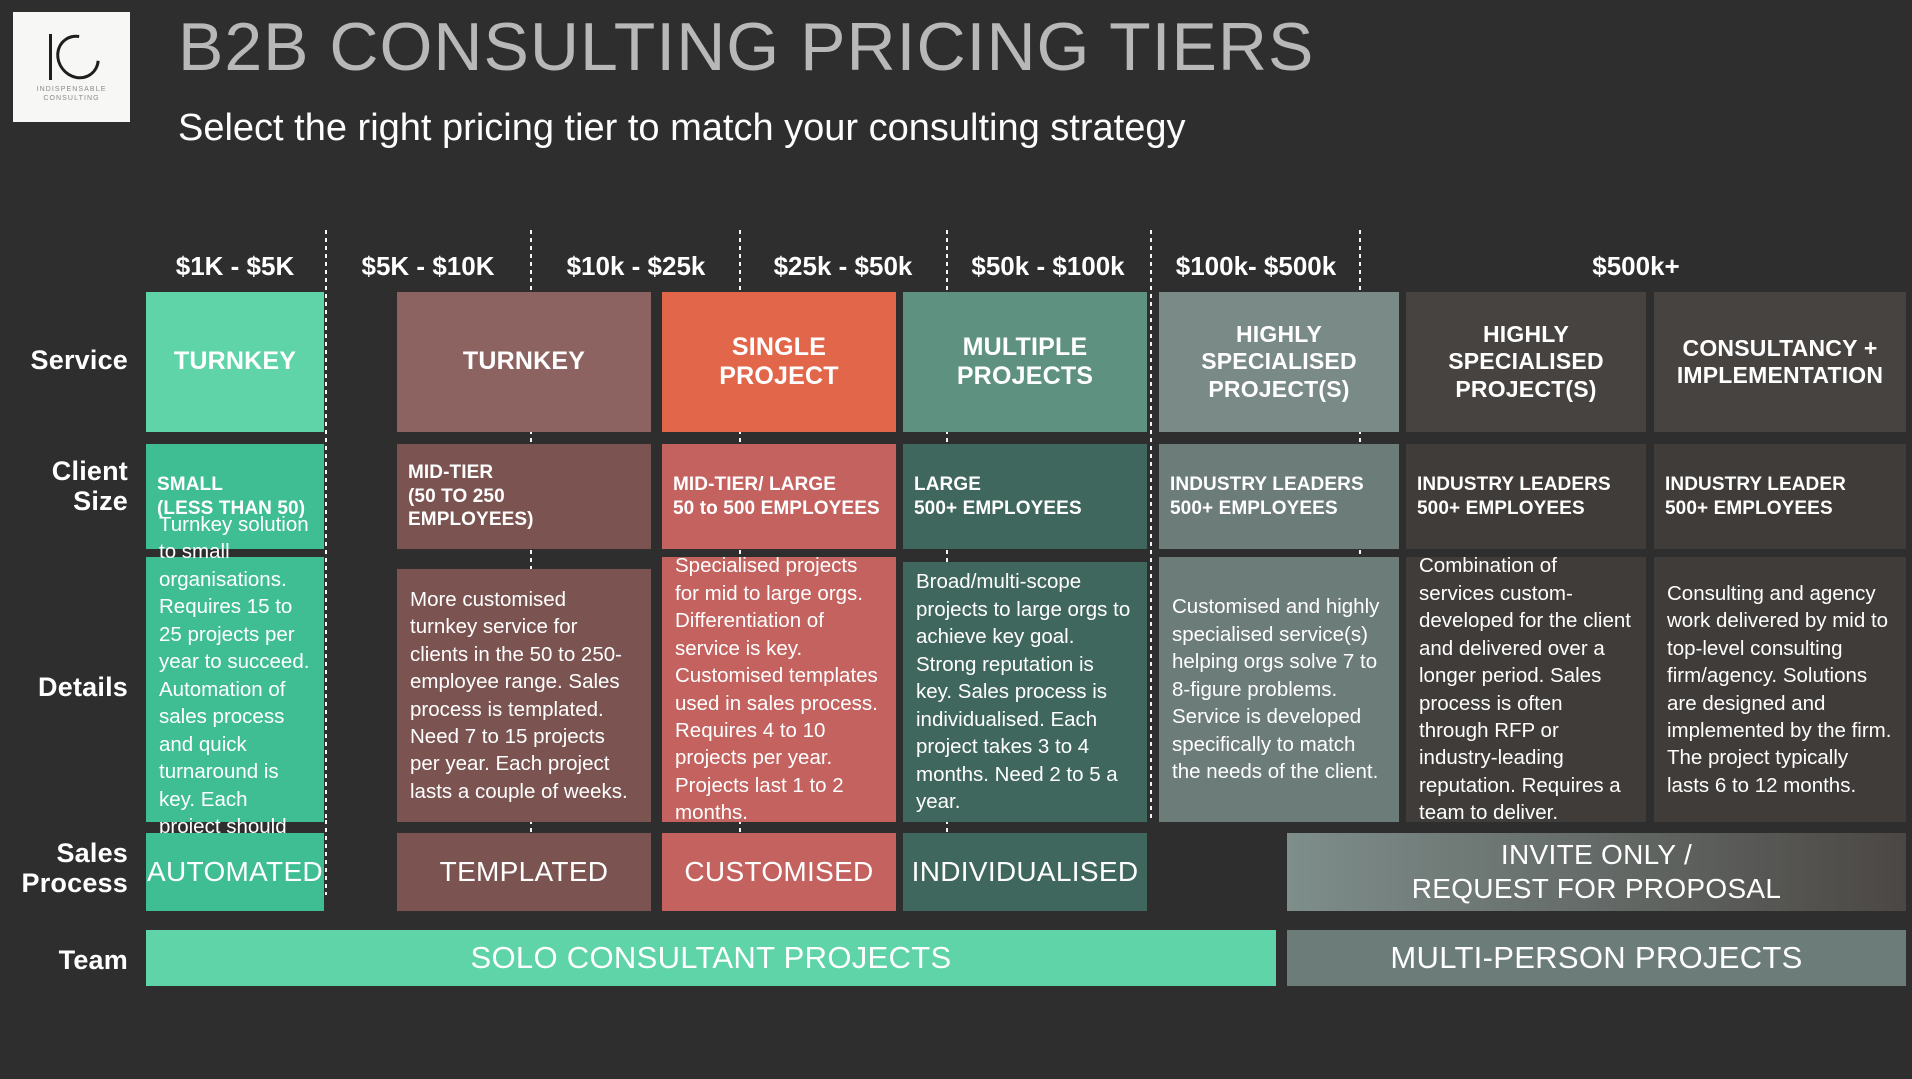 The width and height of the screenshot is (1912, 1079). I want to click on company-logo: INDISPENSABLE CONSULTING, so click(71, 67).